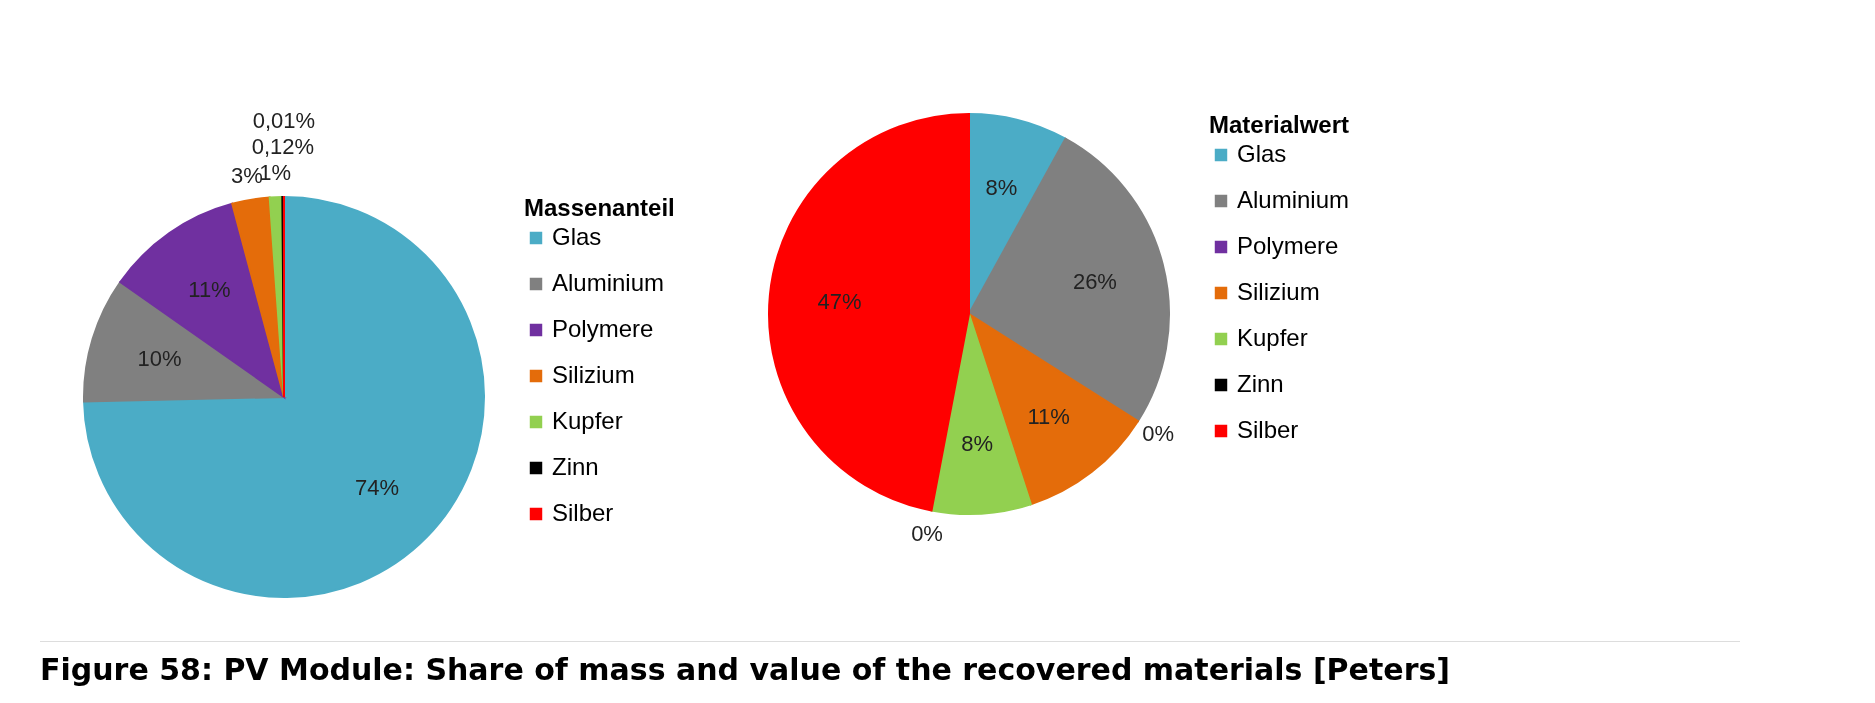 The image size is (1875, 703). Describe the element at coordinates (283, 146) in the screenshot. I see `data-label: 0,12%` at that location.